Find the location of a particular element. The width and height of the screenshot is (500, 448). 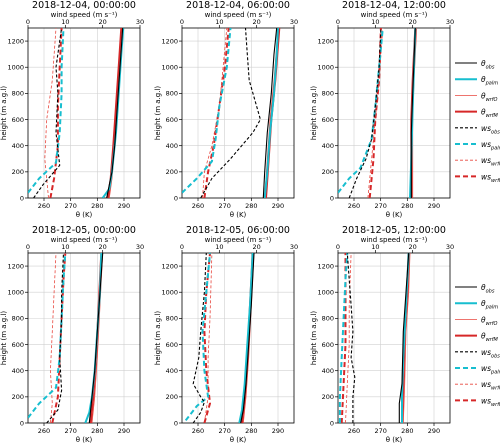

legend-label: wswrfO is located at coordinates (490, 386).